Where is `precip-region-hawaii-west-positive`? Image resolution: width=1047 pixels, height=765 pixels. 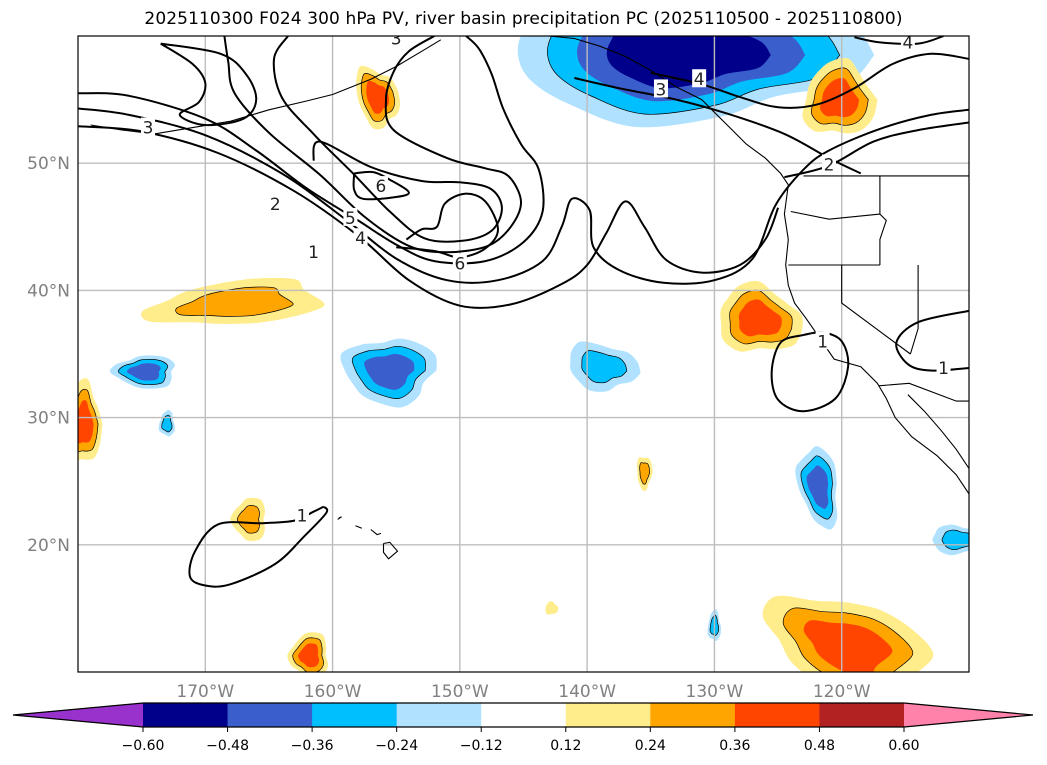 precip-region-hawaii-west-positive is located at coordinates (247, 519).